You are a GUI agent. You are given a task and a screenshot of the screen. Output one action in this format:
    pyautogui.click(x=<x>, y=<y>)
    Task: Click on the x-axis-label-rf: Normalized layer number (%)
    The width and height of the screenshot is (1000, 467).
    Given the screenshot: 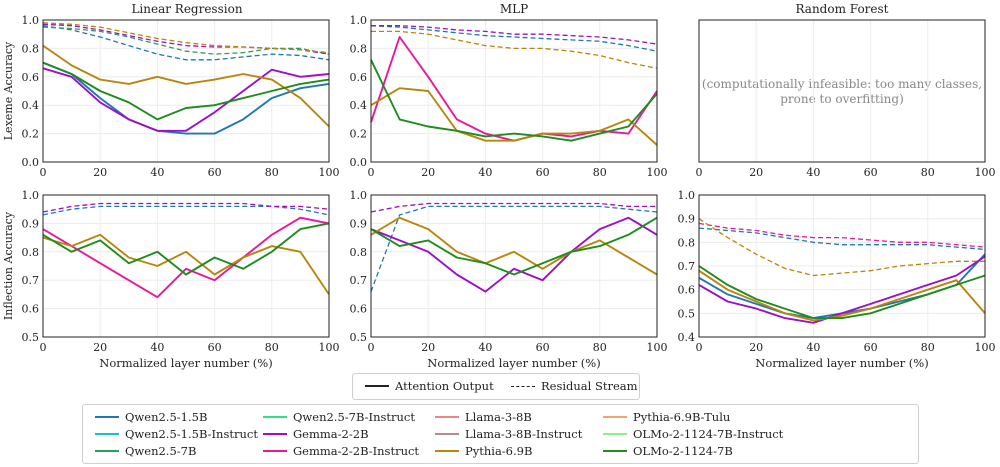 What is the action you would take?
    pyautogui.click(x=841, y=363)
    